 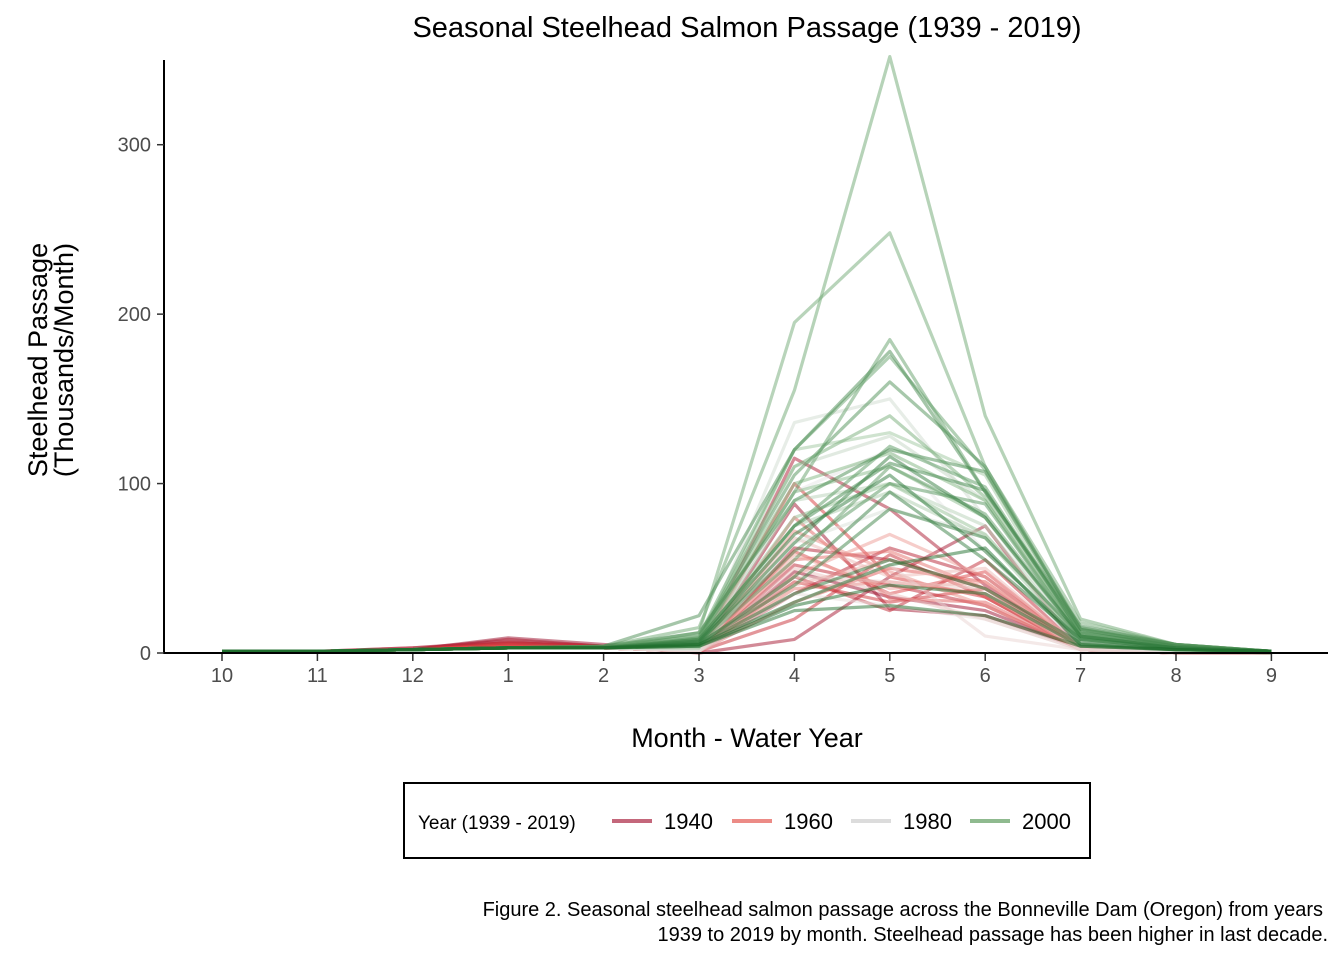 I want to click on y-tick-label: 100, so click(x=134, y=485).